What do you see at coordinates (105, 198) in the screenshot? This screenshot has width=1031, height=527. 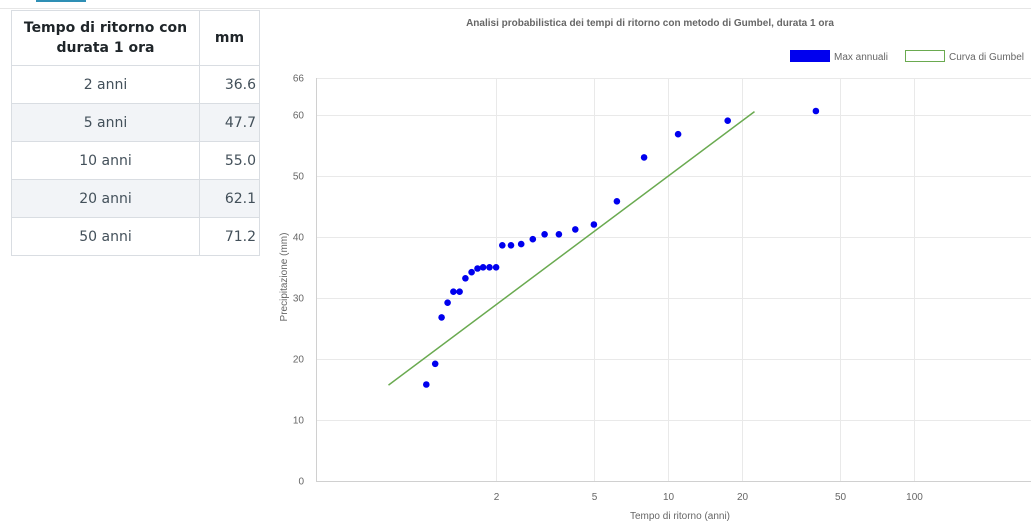 I see `return-period-cell: 20 anni` at bounding box center [105, 198].